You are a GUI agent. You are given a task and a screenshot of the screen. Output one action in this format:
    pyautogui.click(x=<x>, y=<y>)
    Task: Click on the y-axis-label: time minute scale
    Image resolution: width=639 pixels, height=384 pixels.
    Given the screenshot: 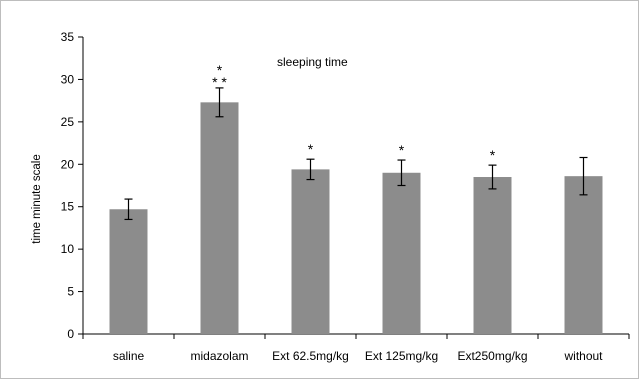 What is the action you would take?
    pyautogui.click(x=37, y=198)
    